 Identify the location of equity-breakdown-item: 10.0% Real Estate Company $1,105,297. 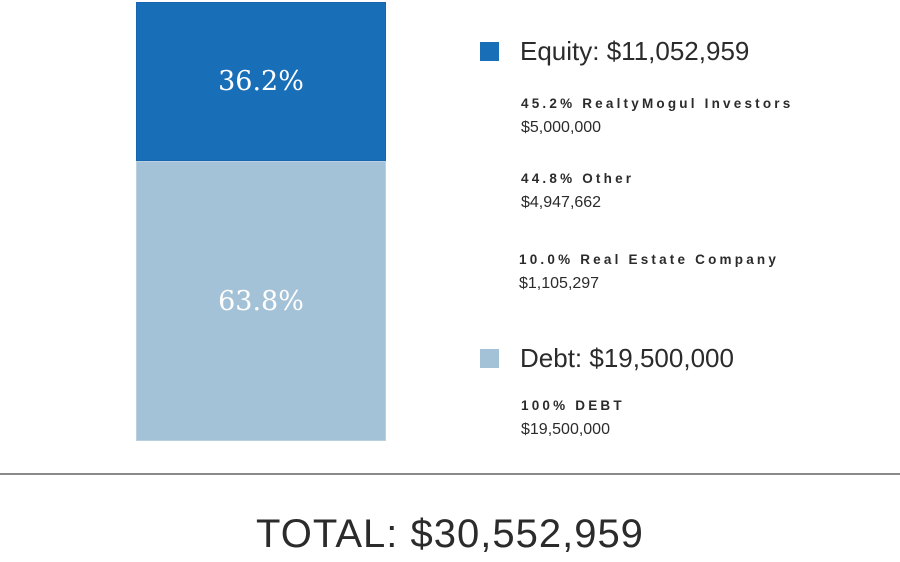
(649, 272).